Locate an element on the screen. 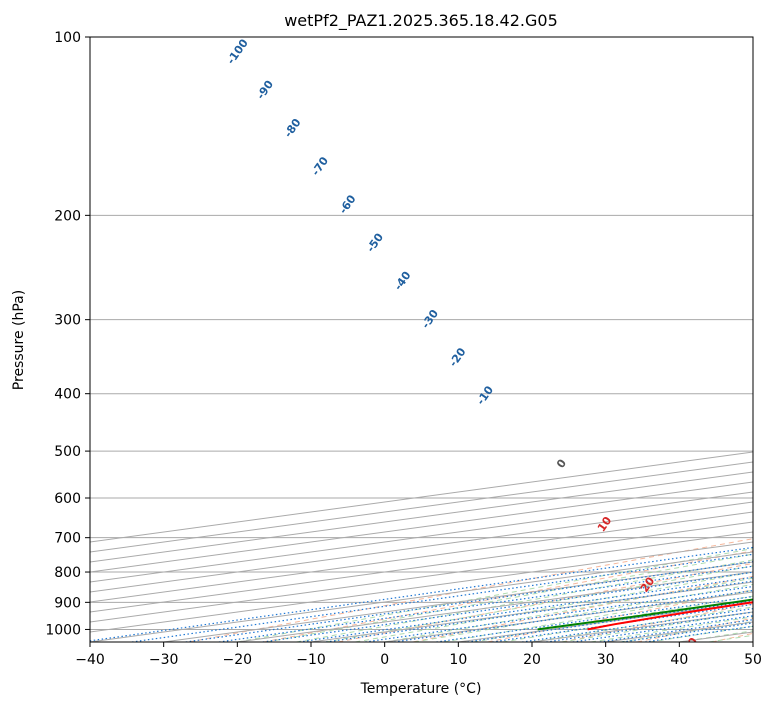 The width and height of the screenshot is (775, 708). x-axis: −40 −30 −20 −10 0 10 20 30 40 50 is located at coordinates (418, 655).